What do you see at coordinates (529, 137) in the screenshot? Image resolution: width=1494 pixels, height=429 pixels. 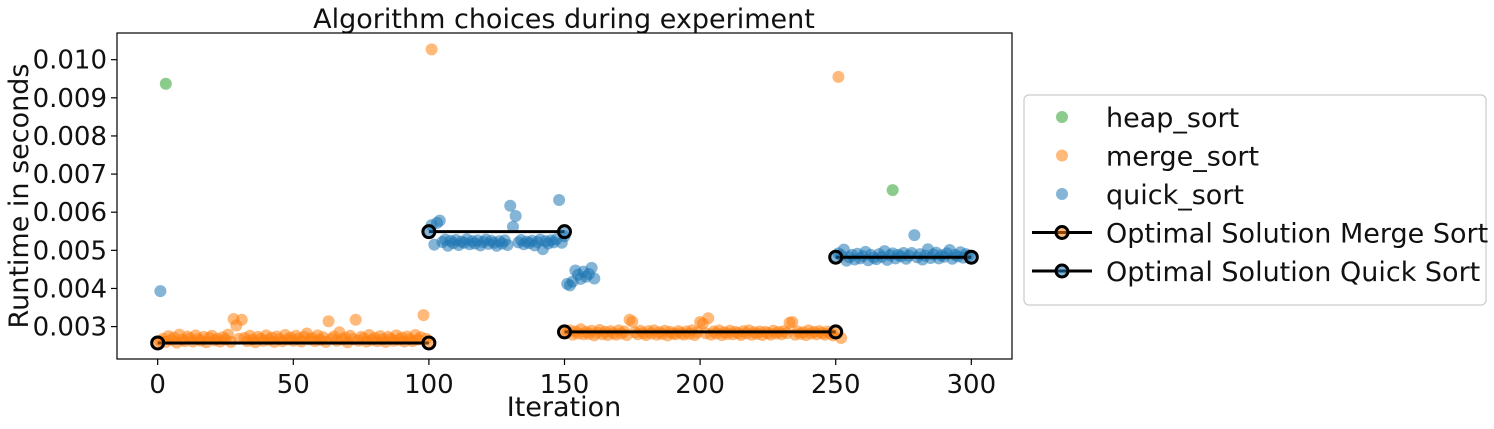 I see `series-heap-sort` at bounding box center [529, 137].